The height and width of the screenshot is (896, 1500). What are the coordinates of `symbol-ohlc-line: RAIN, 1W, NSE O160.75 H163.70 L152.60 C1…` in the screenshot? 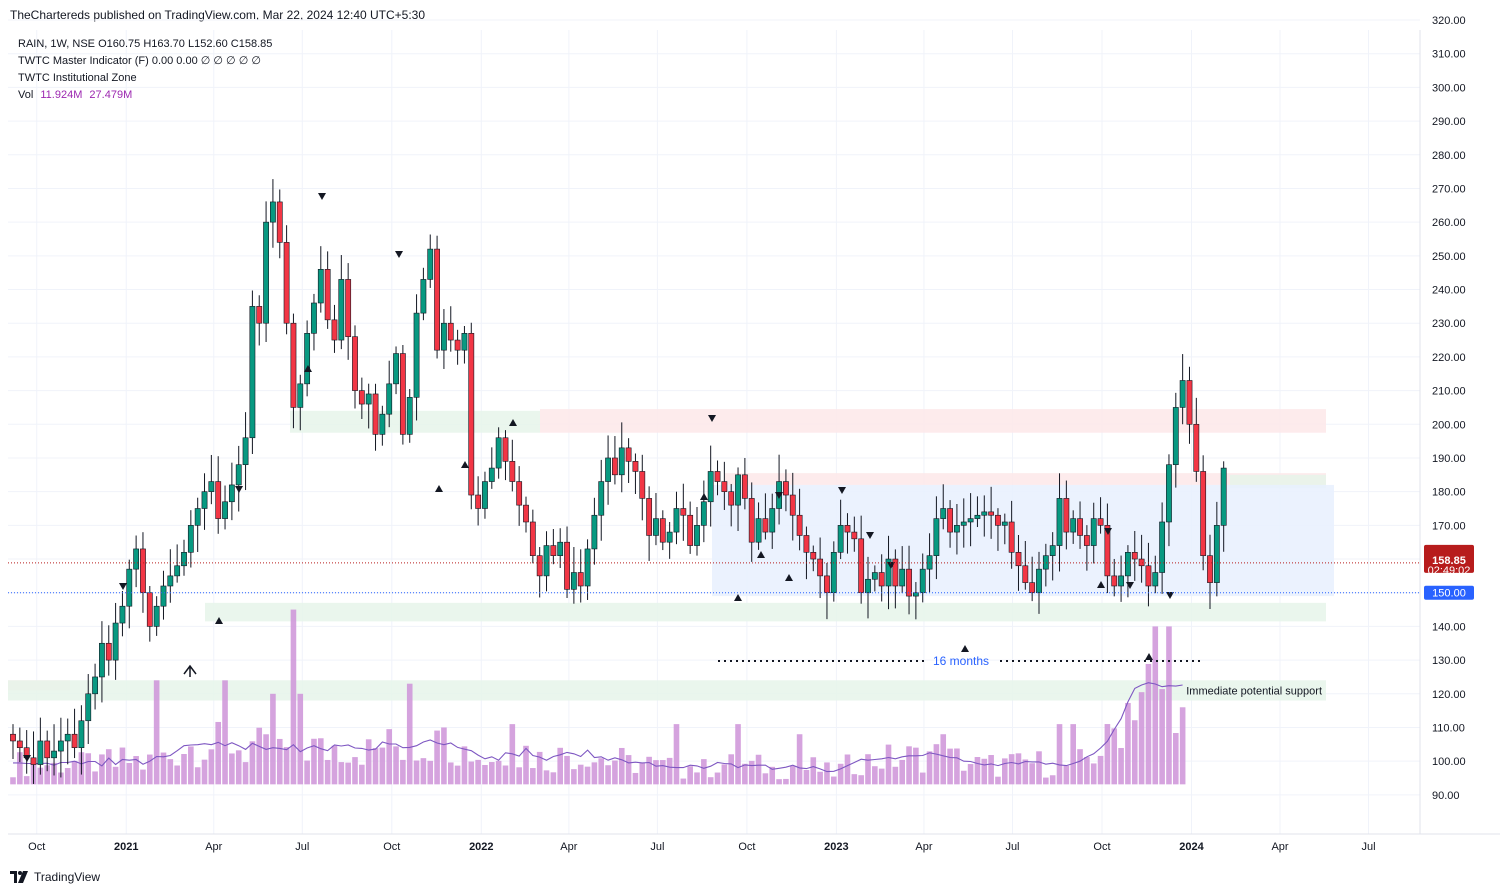 It's located at (145, 44).